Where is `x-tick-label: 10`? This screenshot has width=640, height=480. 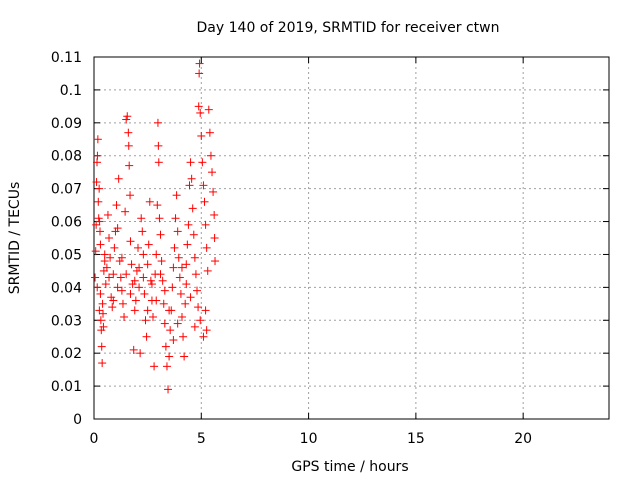 x-tick-label: 10 is located at coordinates (309, 439).